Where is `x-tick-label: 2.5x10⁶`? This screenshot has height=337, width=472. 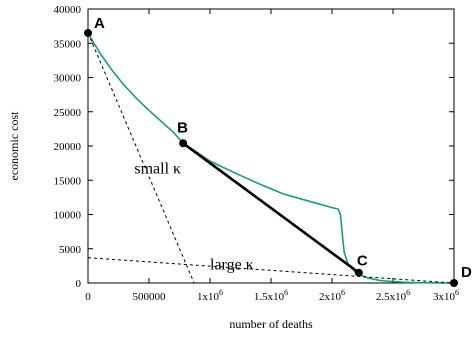
x-tick-label: 2.5x10⁶ is located at coordinates (393, 295).